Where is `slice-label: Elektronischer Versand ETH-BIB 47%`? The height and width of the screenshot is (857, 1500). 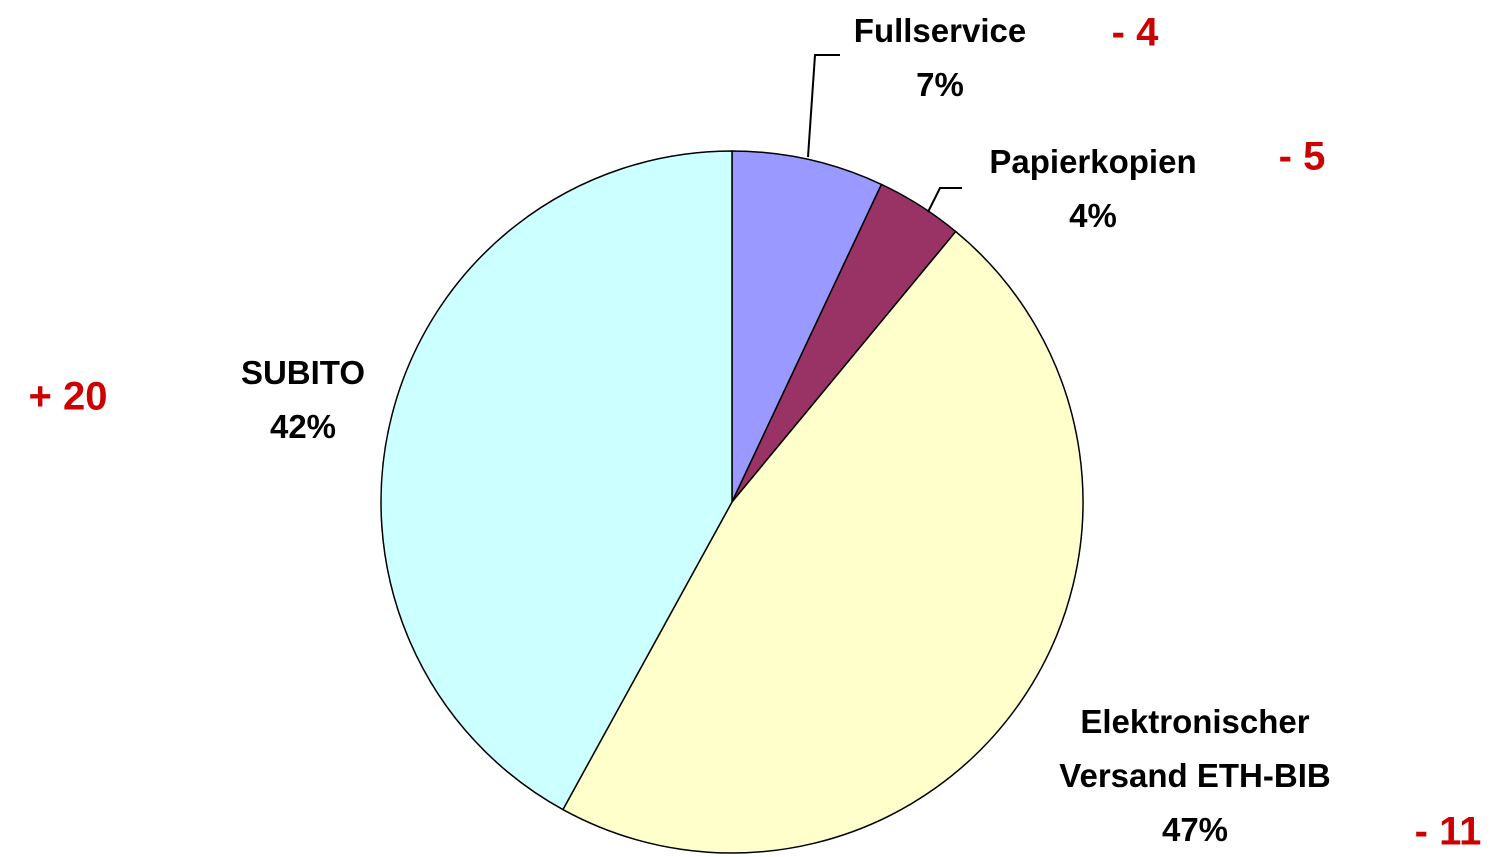 slice-label: Elektronischer Versand ETH-BIB 47% is located at coordinates (1195, 776).